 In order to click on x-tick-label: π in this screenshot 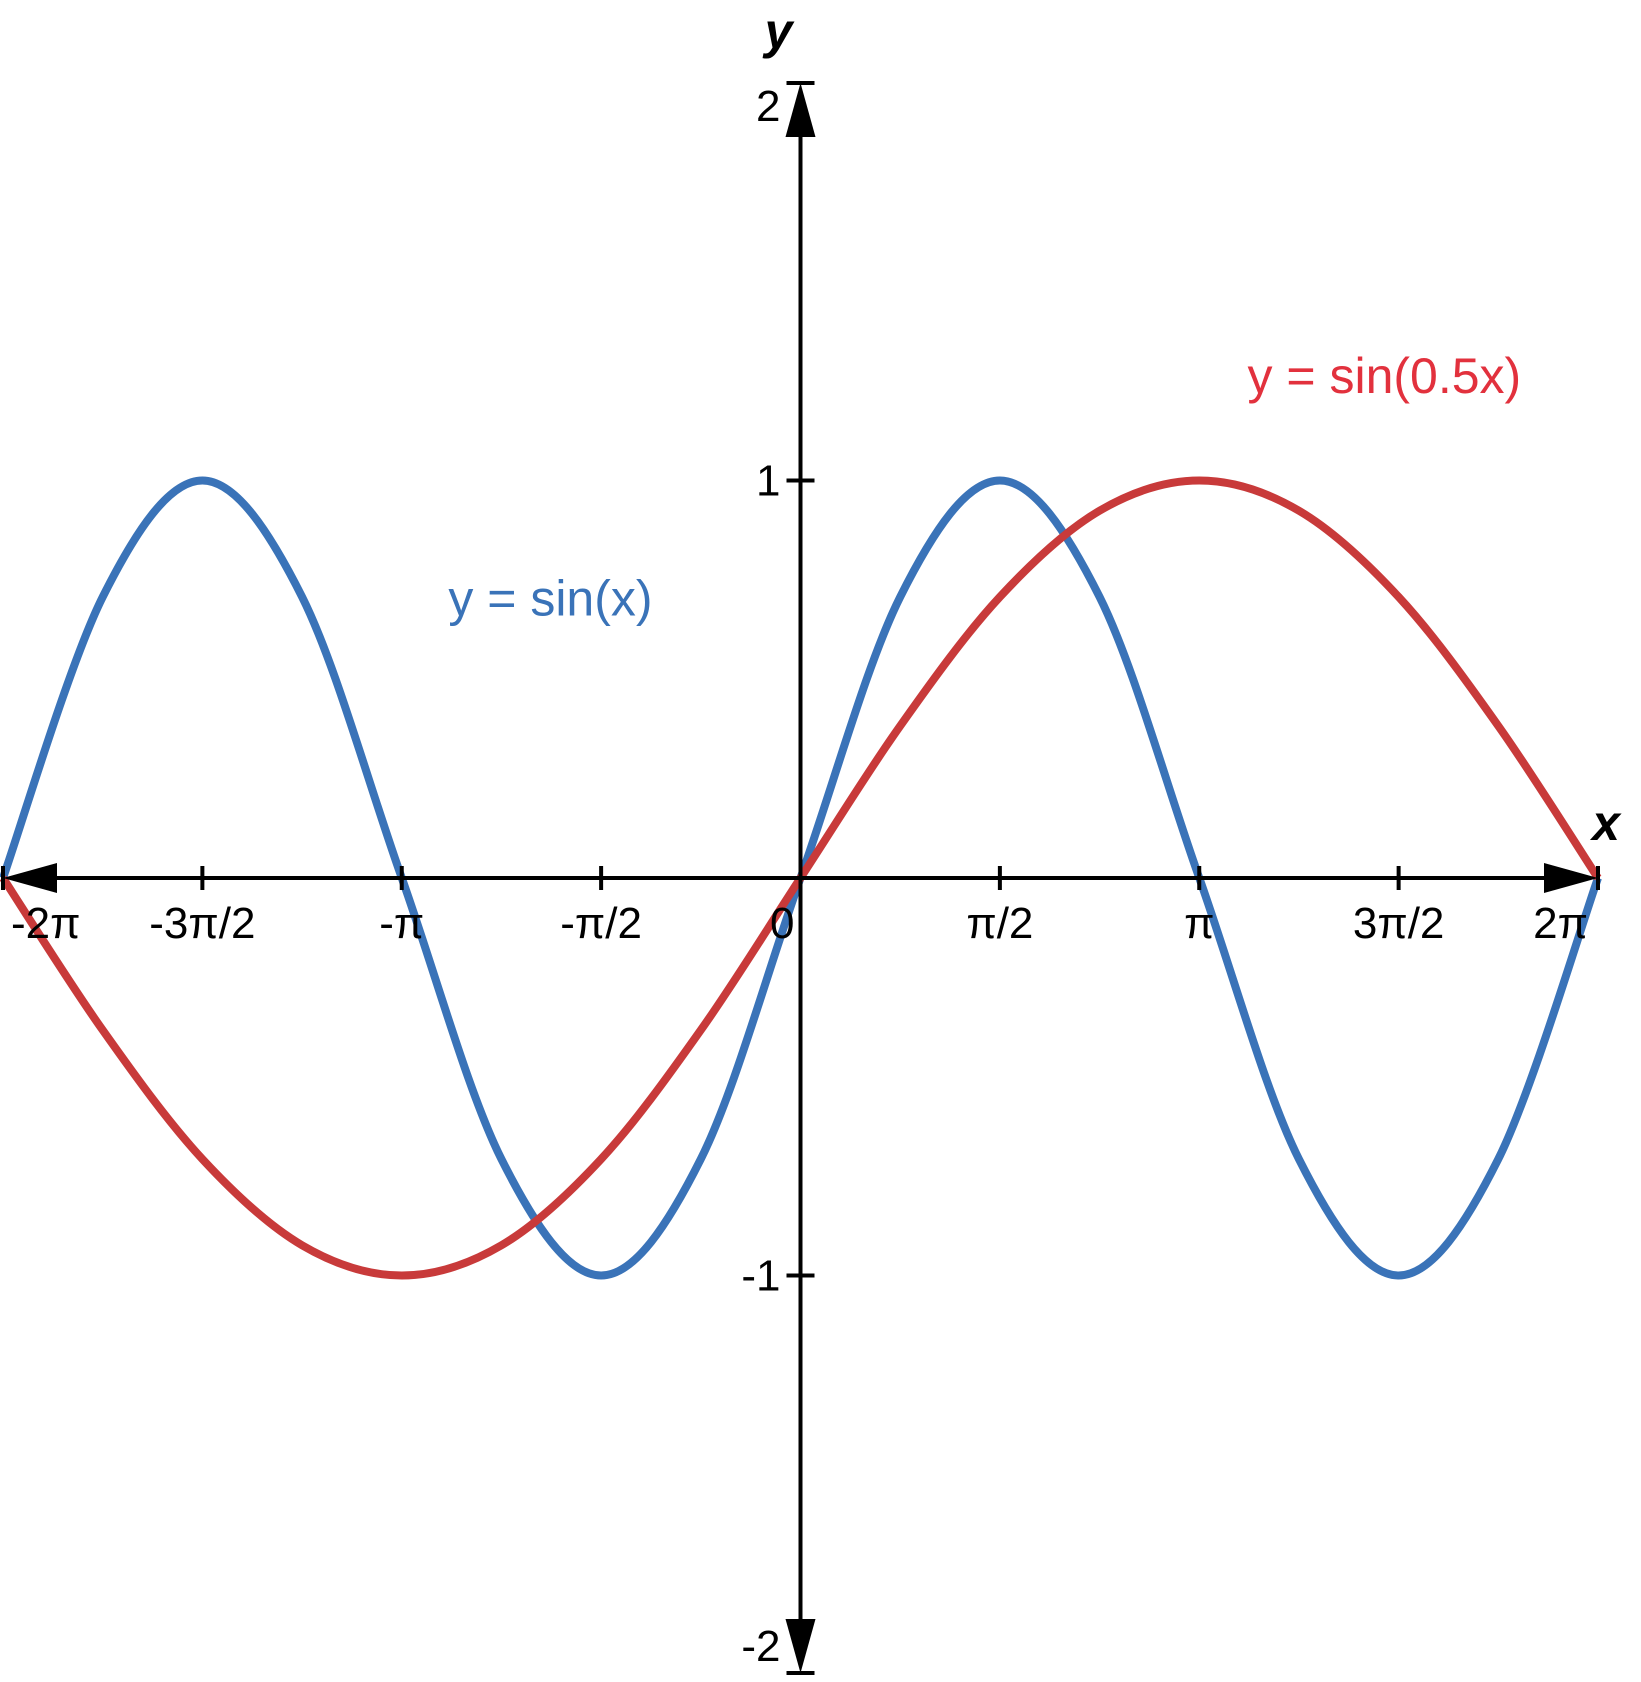, I will do `click(1199, 923)`.